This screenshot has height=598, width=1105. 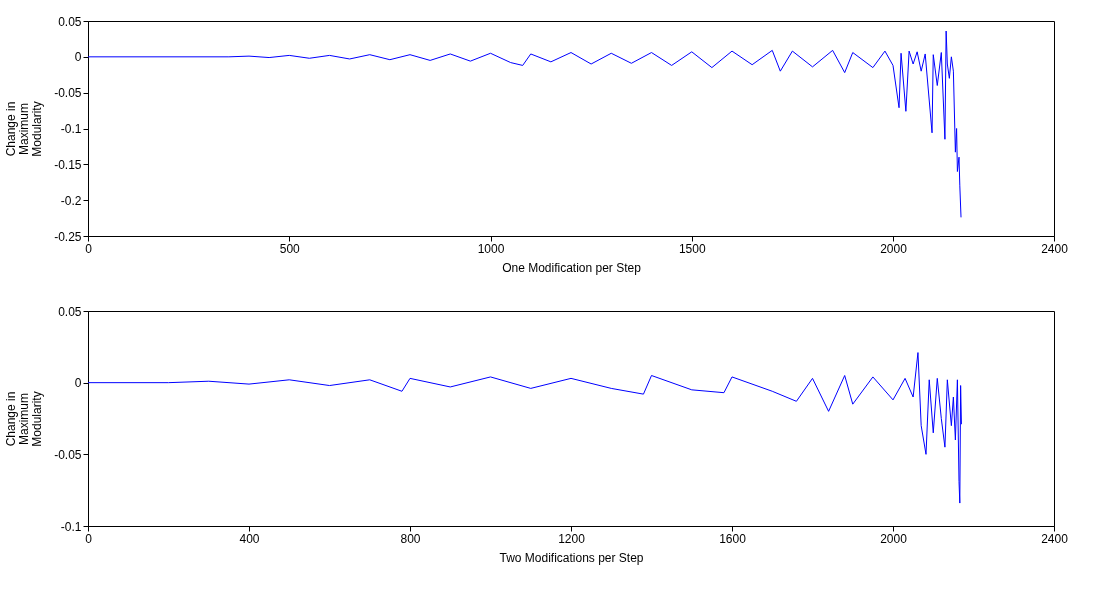 I want to click on x-tick-label: 800, so click(x=410, y=538).